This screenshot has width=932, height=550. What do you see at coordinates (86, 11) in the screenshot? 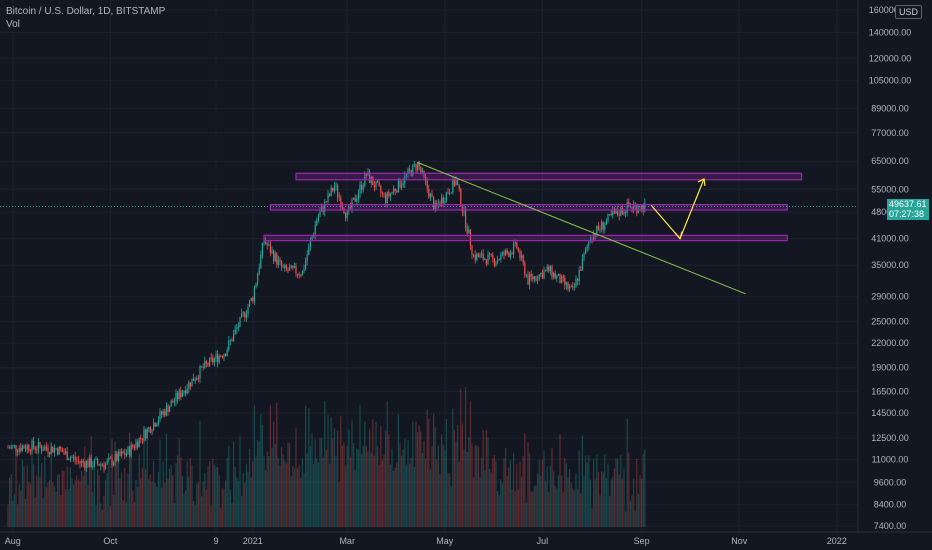
I see `symbol-title: Bitcoin / U.S. Dollar, 1D, BITSTAMP` at bounding box center [86, 11].